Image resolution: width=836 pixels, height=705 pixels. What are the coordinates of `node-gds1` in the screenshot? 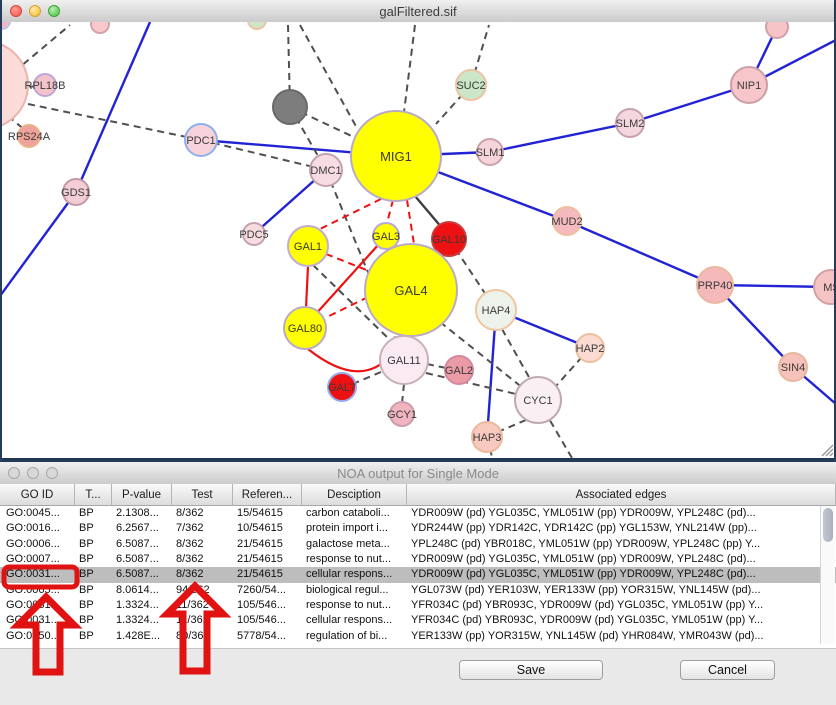 It's located at (76, 192).